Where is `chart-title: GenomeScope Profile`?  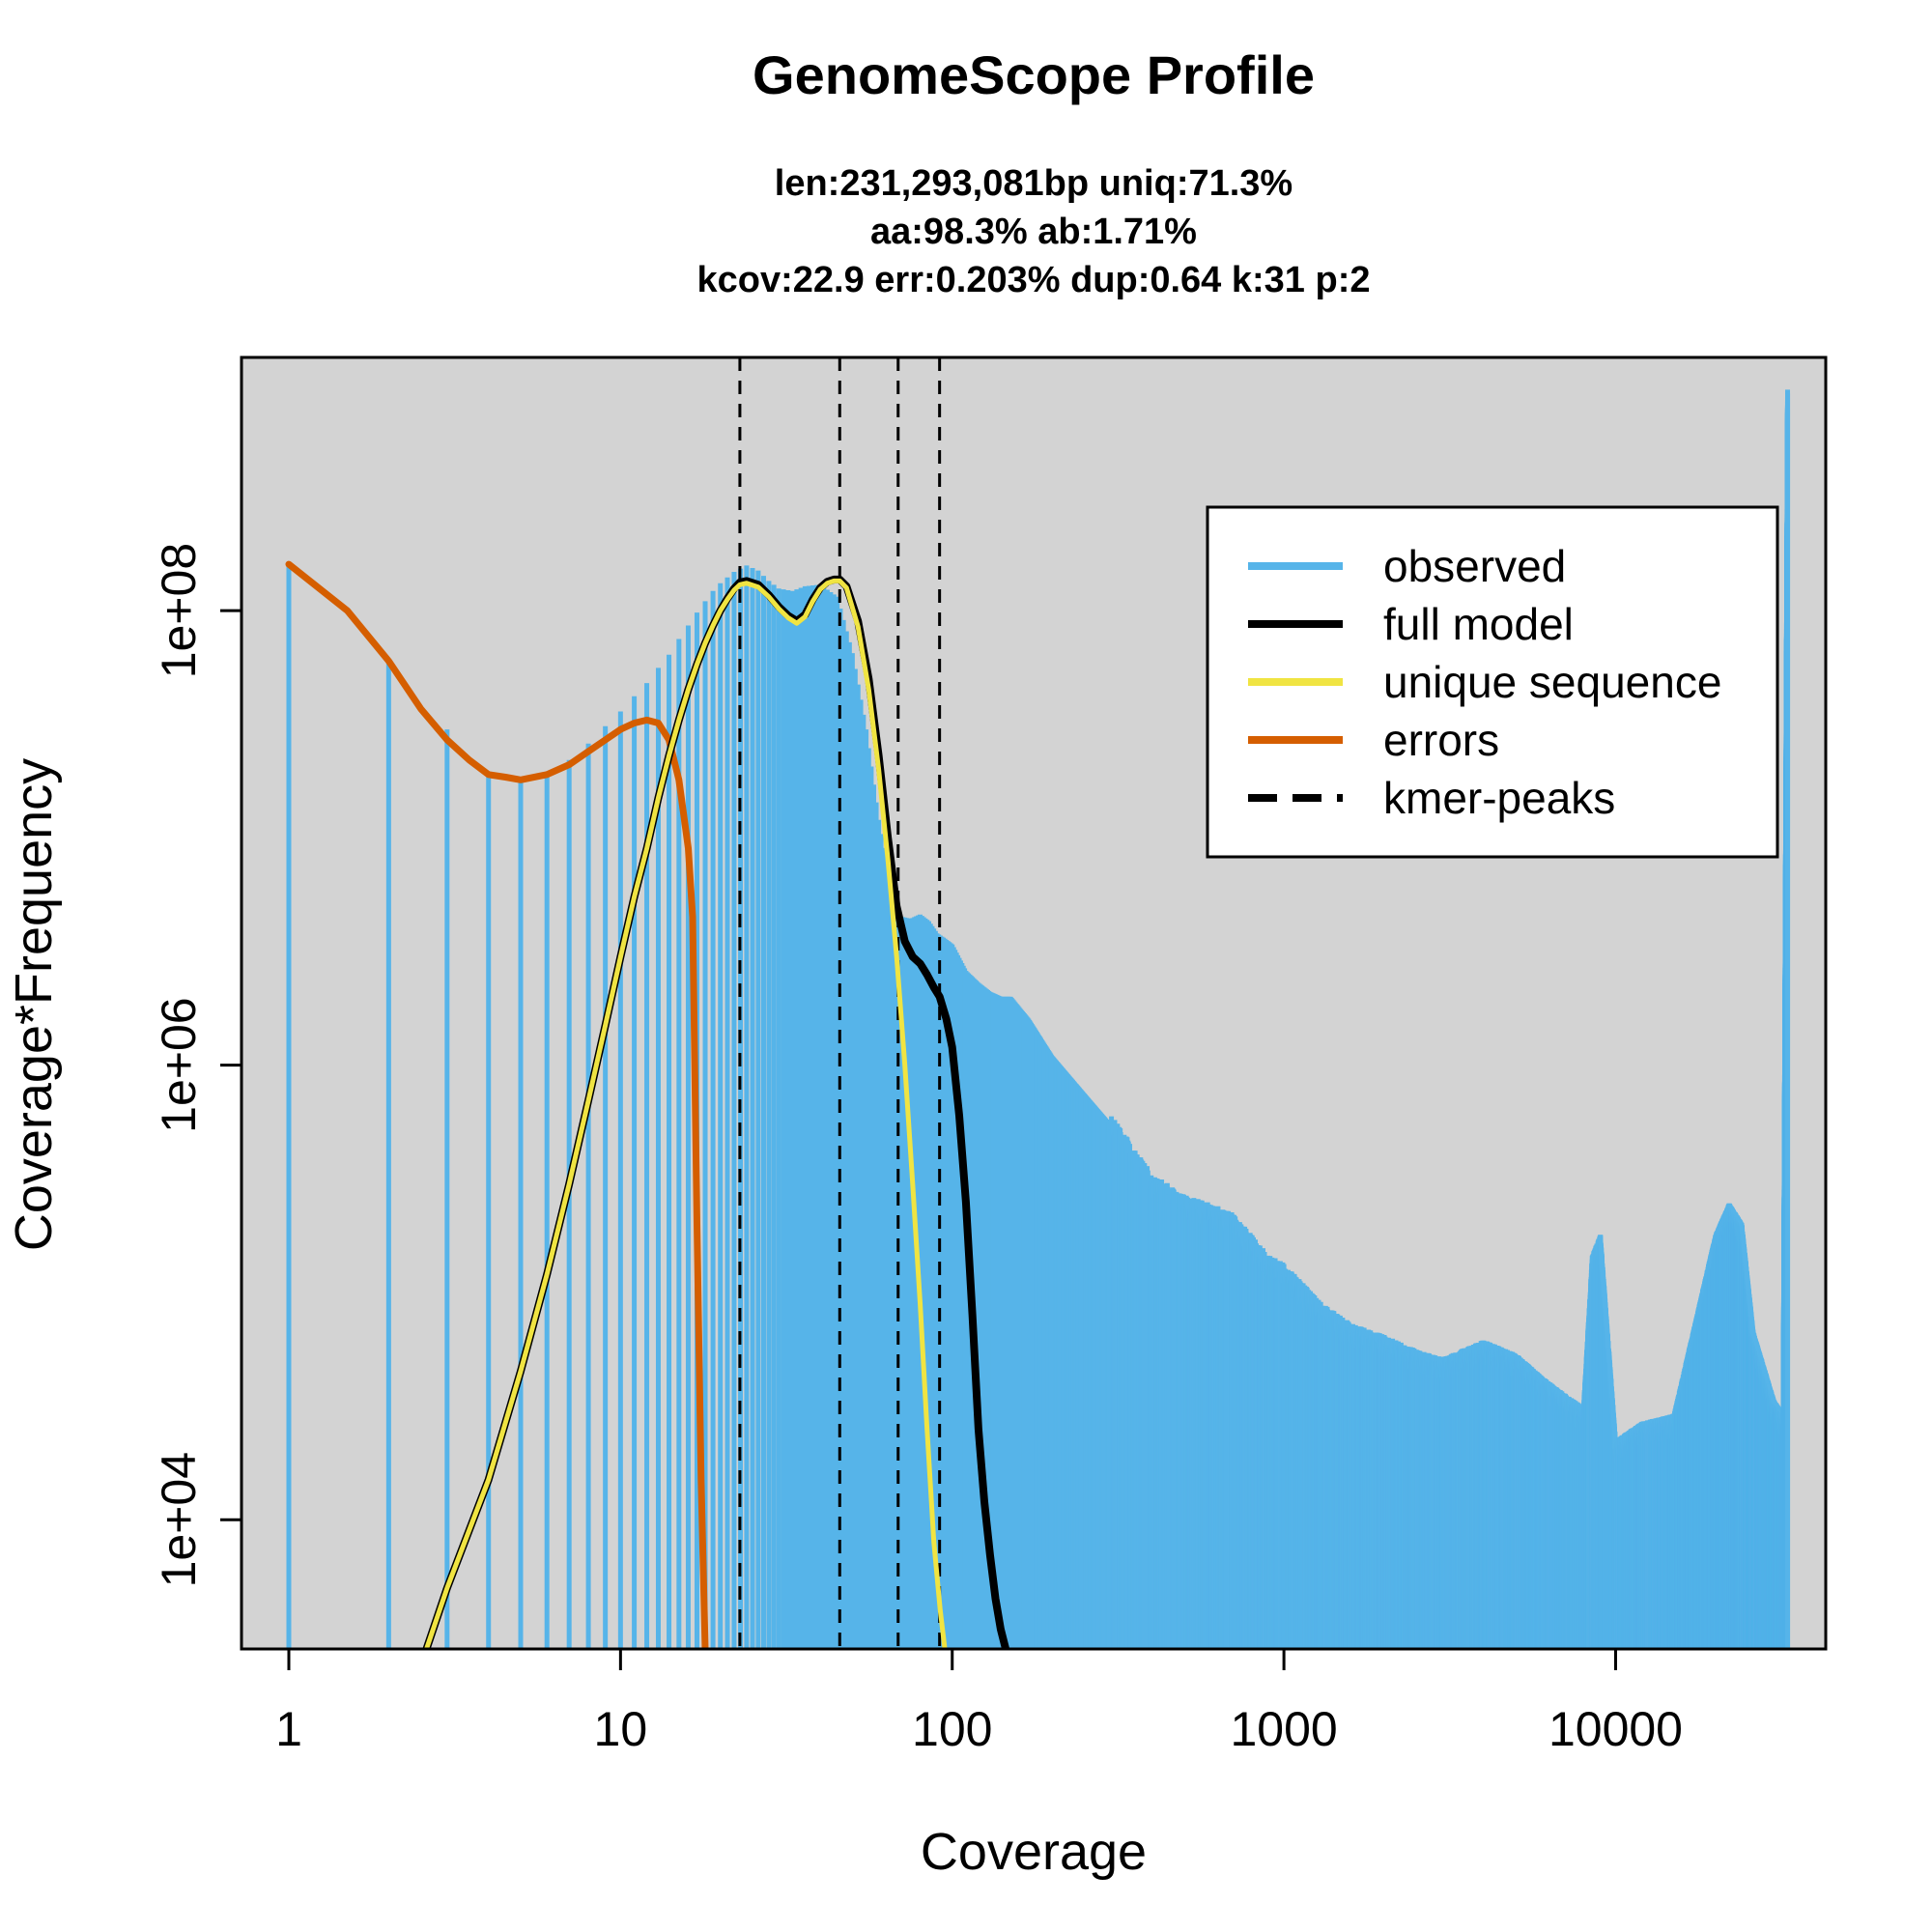
chart-title: GenomeScope Profile is located at coordinates (1034, 74).